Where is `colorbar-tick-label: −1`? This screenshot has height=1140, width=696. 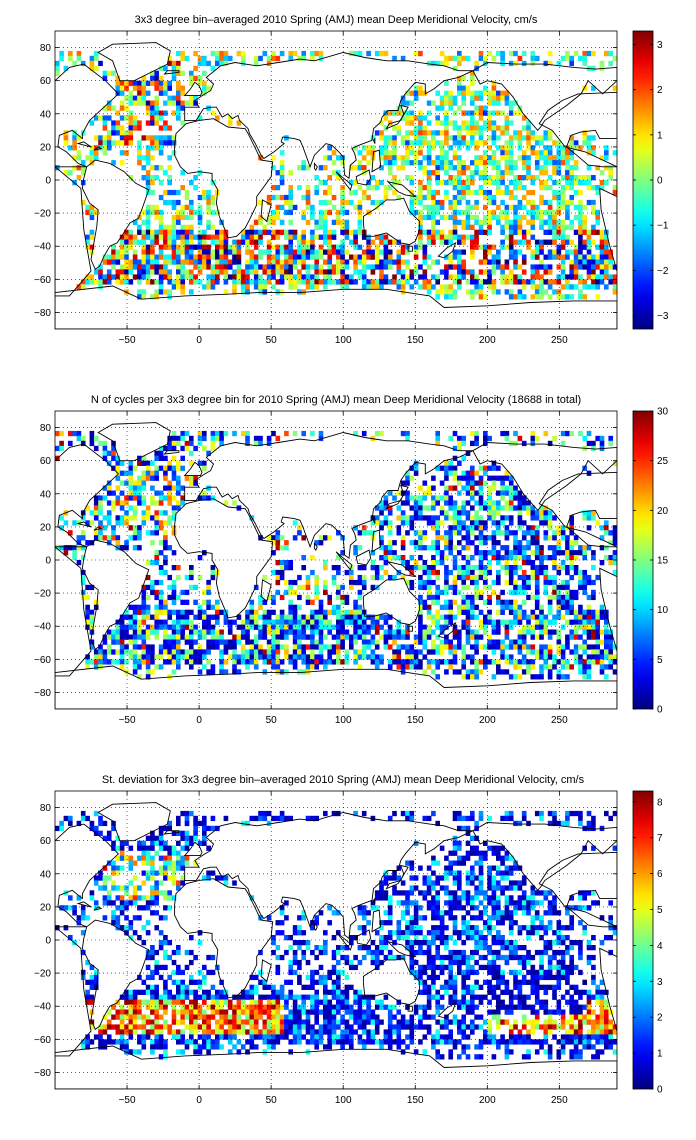
colorbar-tick-label: −1 is located at coordinates (663, 226).